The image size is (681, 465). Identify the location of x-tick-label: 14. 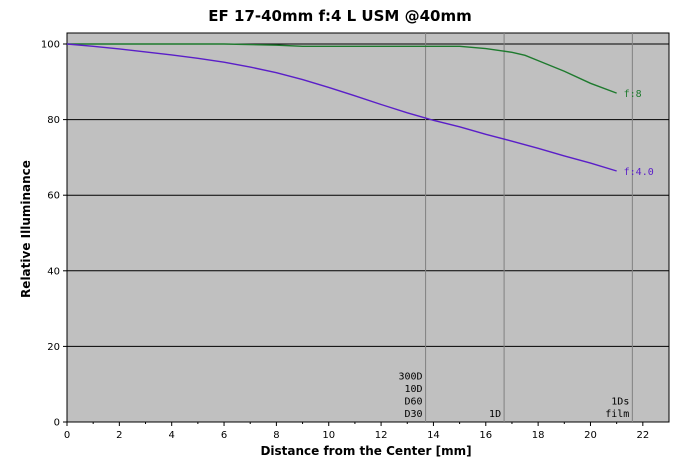
(433, 435).